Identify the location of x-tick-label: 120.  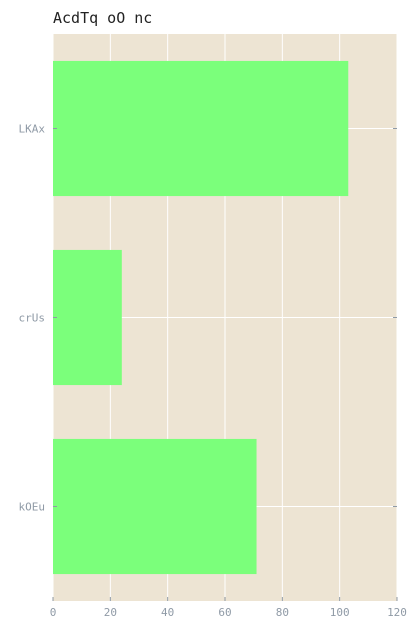
(397, 612).